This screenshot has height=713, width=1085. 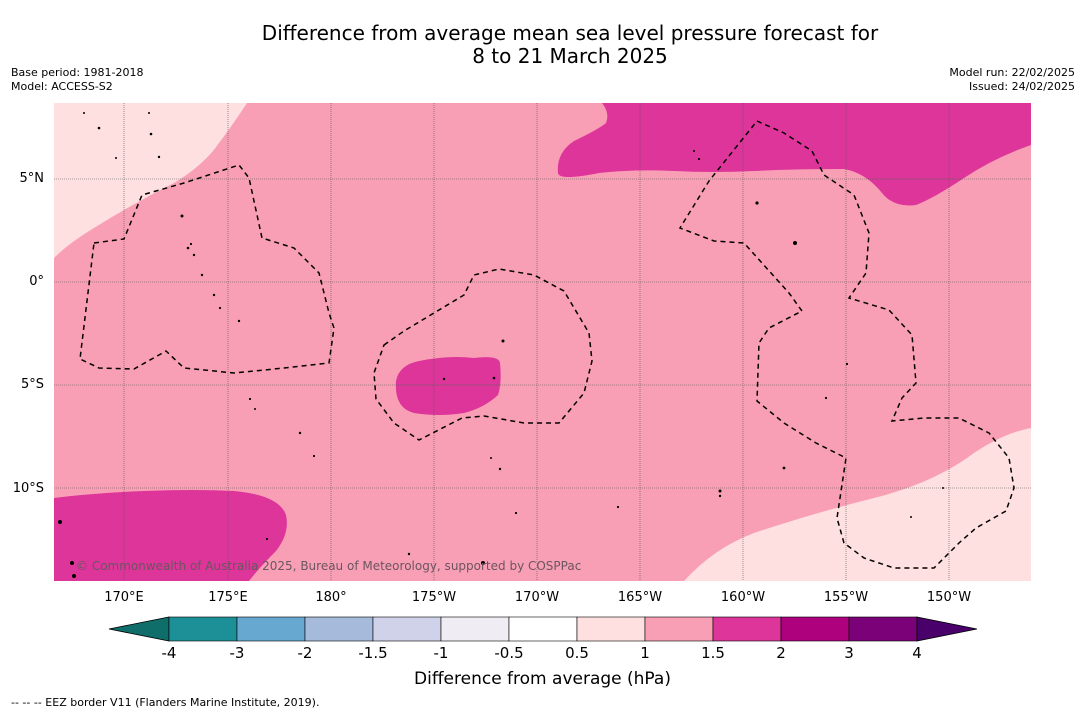 What do you see at coordinates (448, 386) in the screenshot?
I see `band-1.5-2-central` at bounding box center [448, 386].